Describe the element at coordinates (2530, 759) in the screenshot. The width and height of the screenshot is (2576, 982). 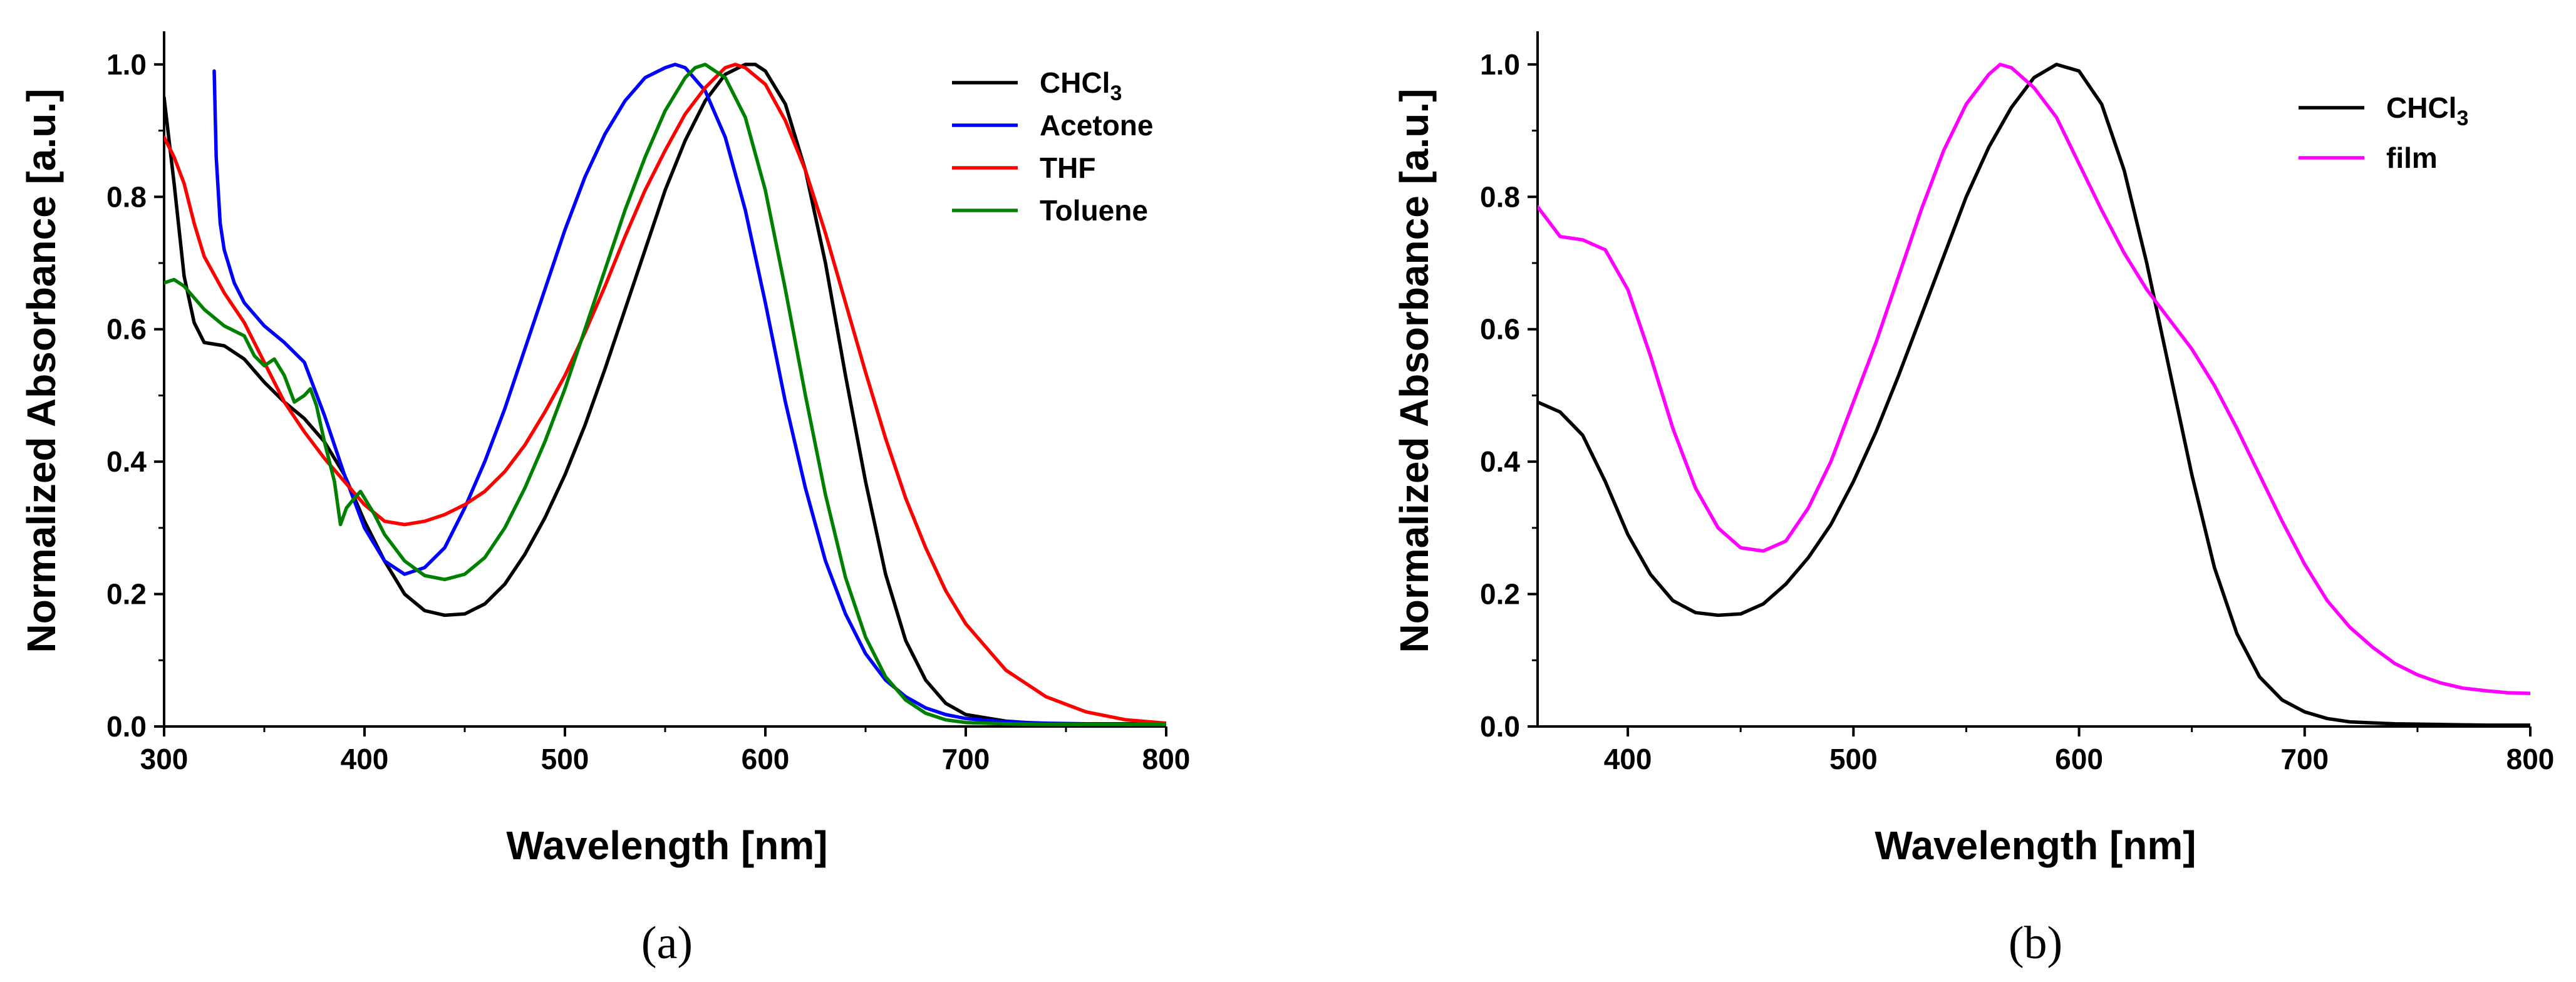
I see `x-tick-label-b: 800` at that location.